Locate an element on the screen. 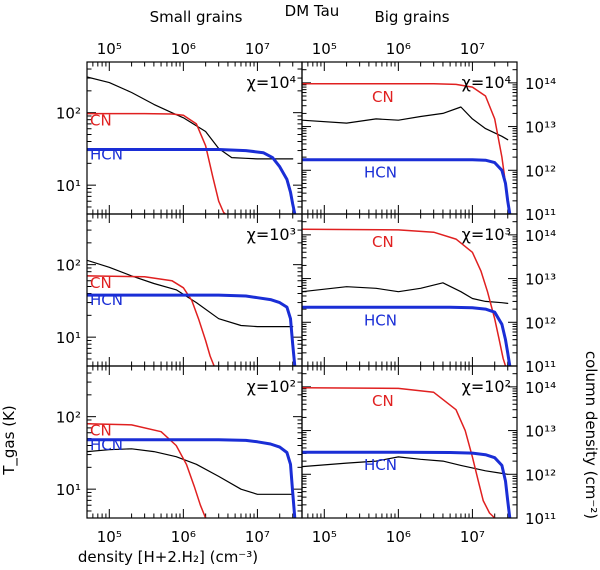  panel-frame is located at coordinates (409, 442).